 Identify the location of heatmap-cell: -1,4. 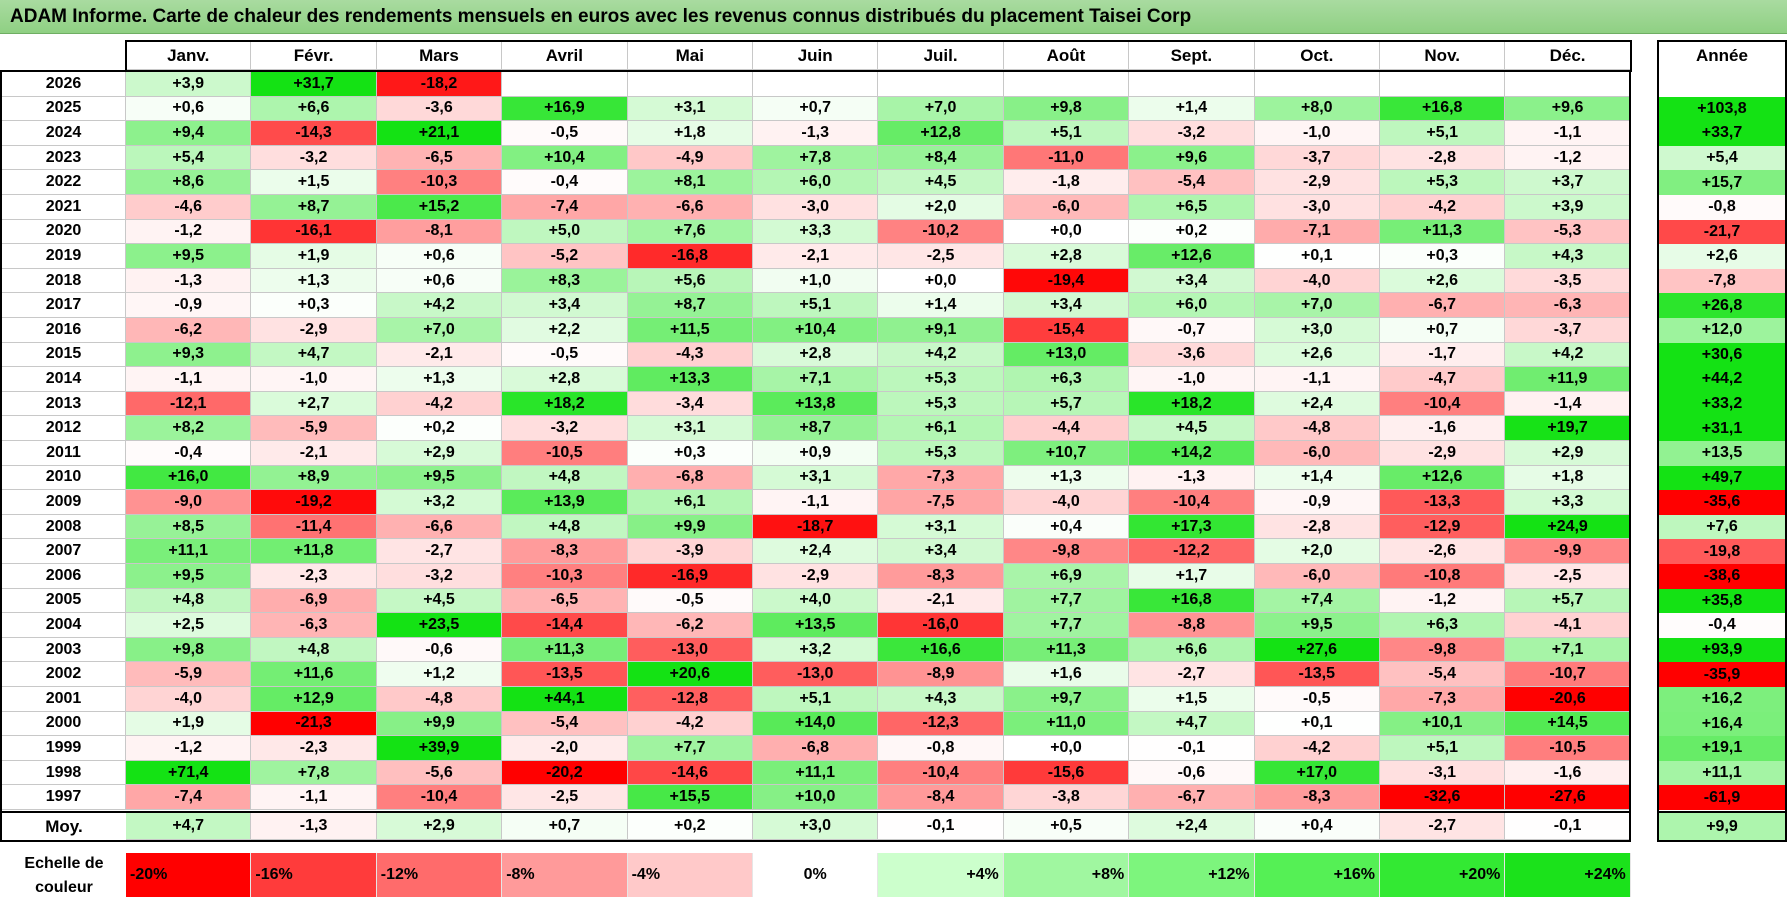
(1568, 404).